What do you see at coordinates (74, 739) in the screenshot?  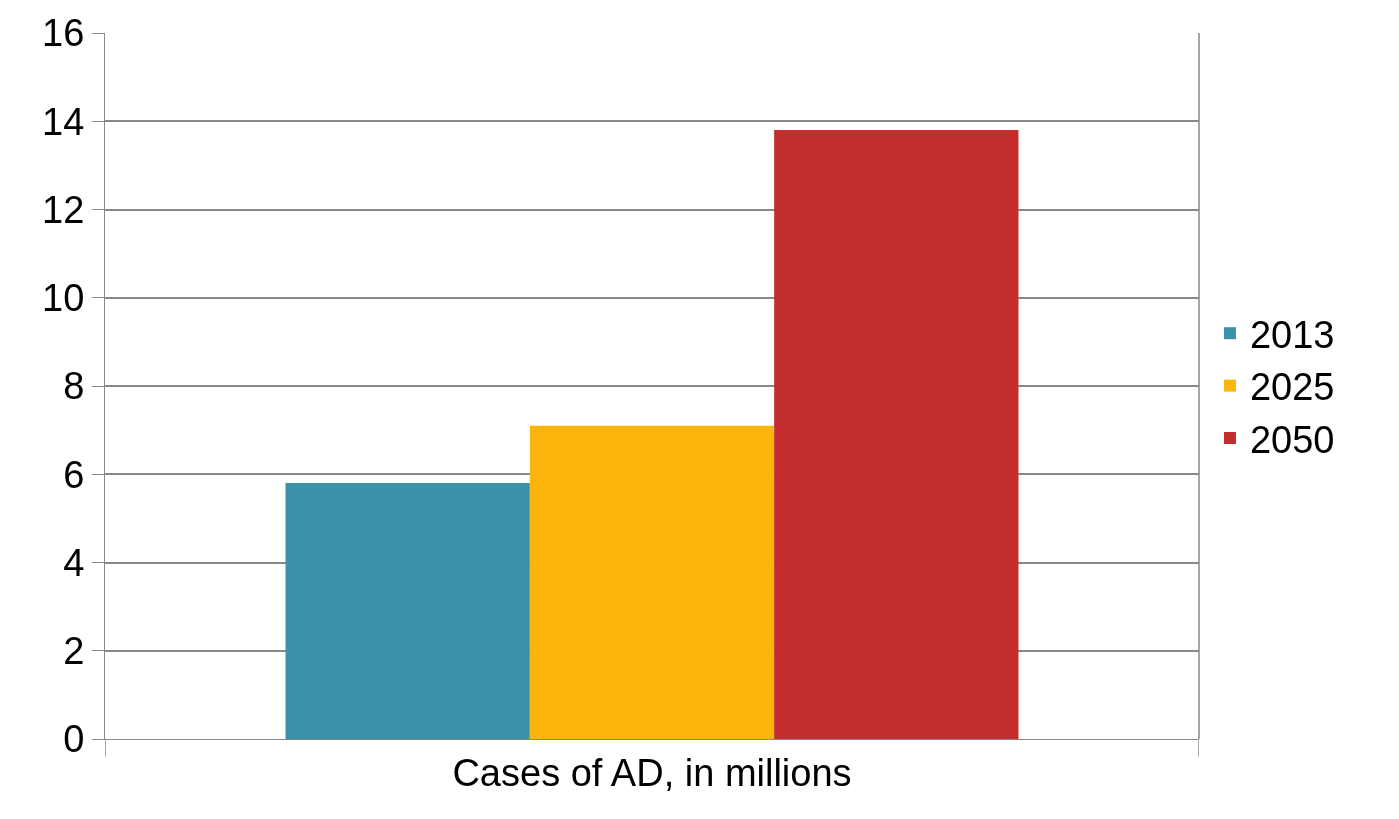 I see `y-tick-label: 0` at bounding box center [74, 739].